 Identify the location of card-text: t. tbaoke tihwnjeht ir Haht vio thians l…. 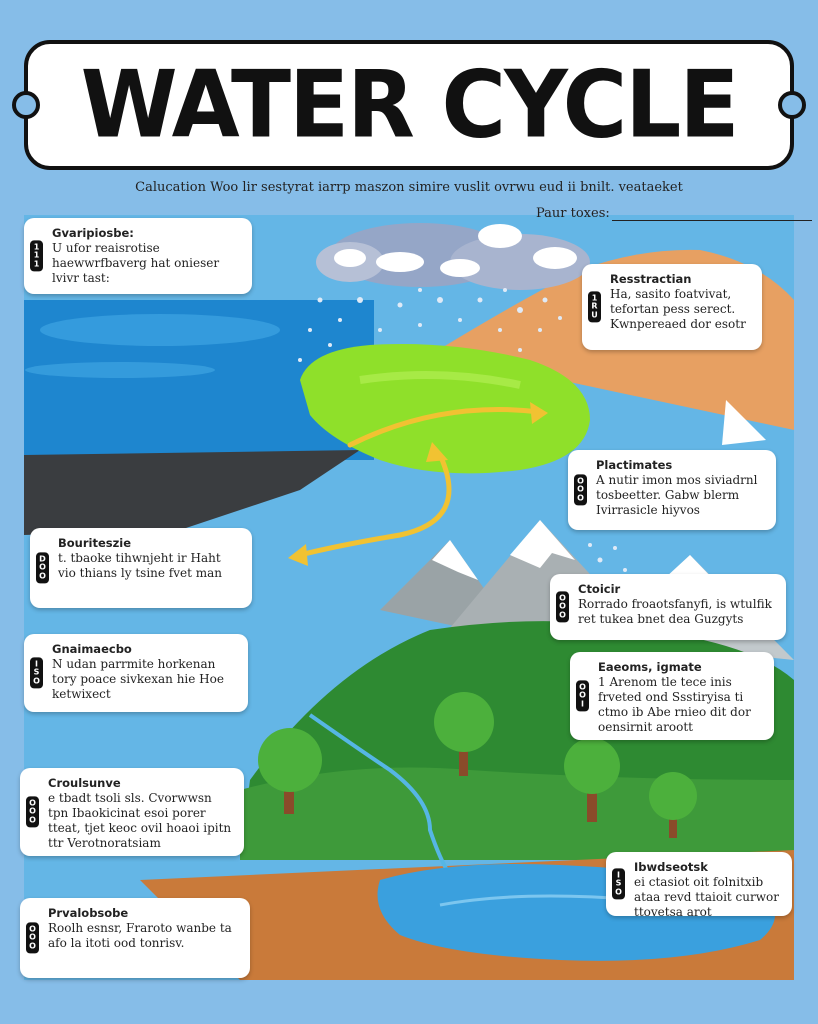
(140, 565).